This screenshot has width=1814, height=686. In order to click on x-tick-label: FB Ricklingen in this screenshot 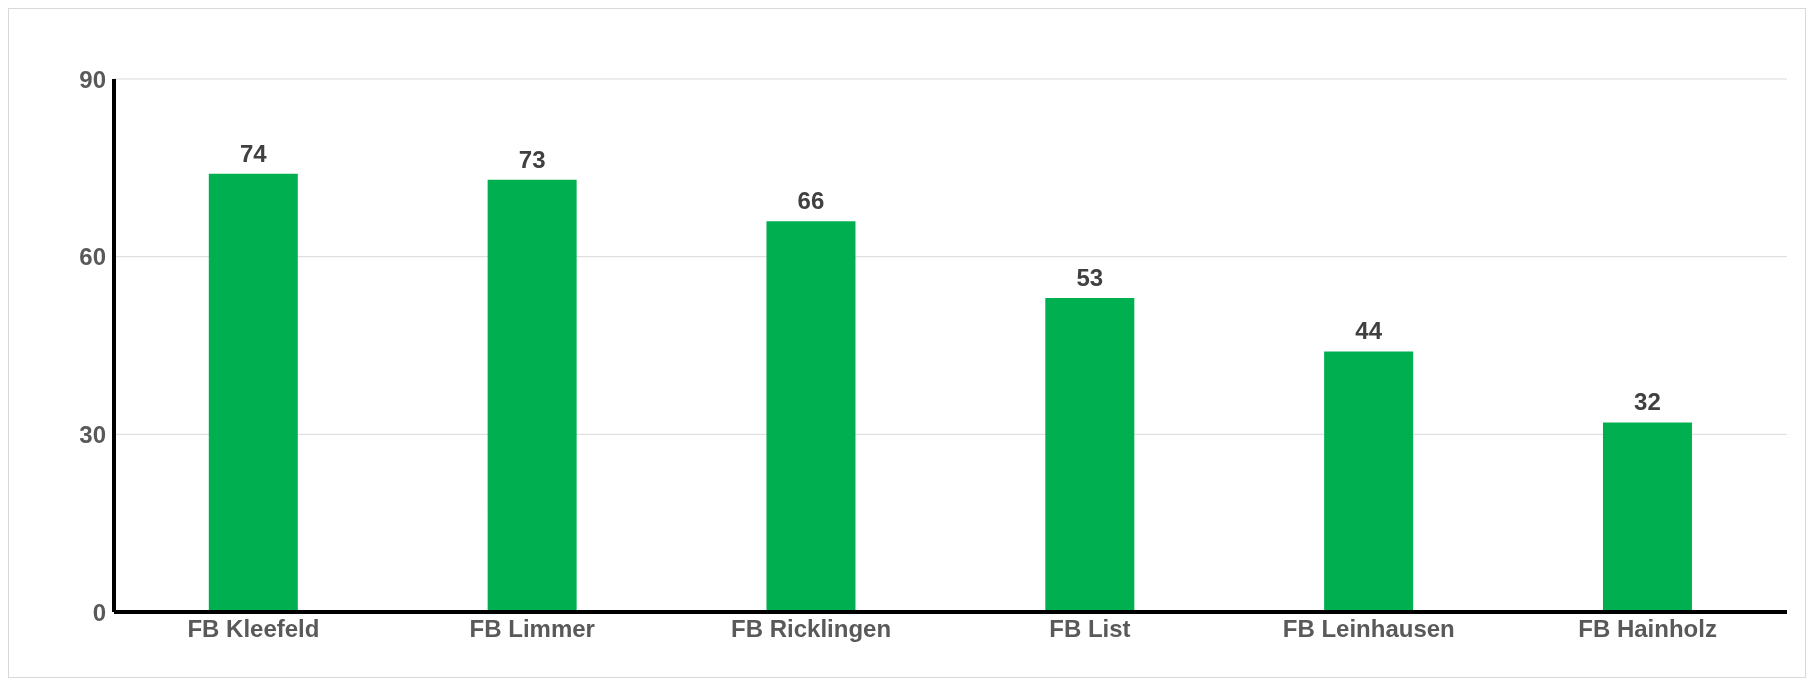, I will do `click(811, 629)`.